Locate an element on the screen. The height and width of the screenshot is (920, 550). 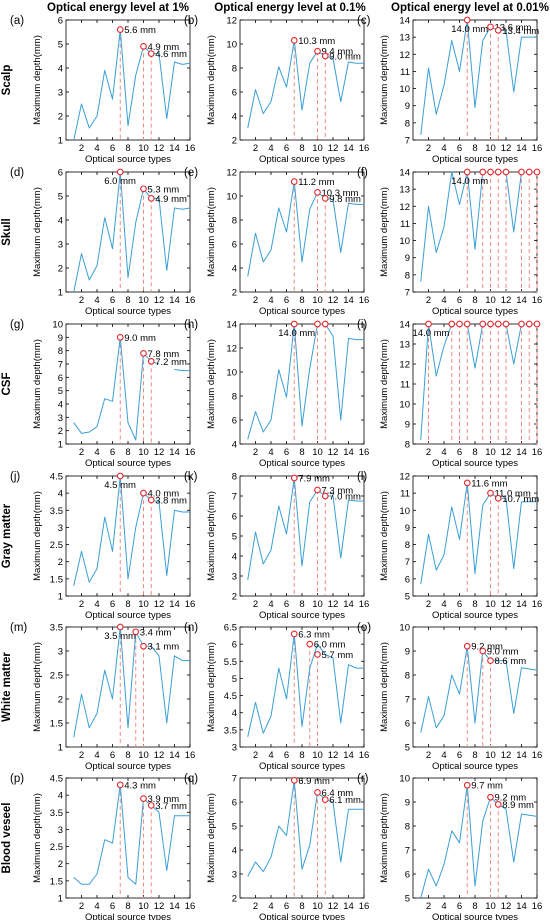
data-label: 9.2 mm is located at coordinates (511, 798).